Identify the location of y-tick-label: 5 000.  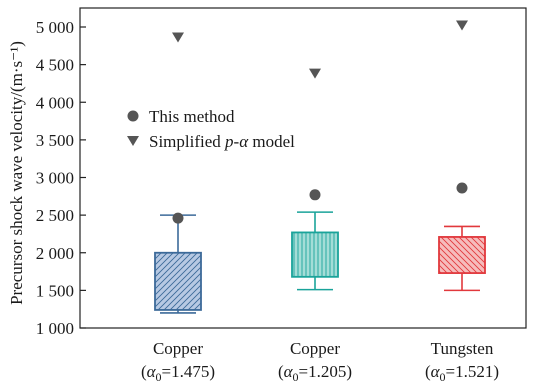
(55, 27).